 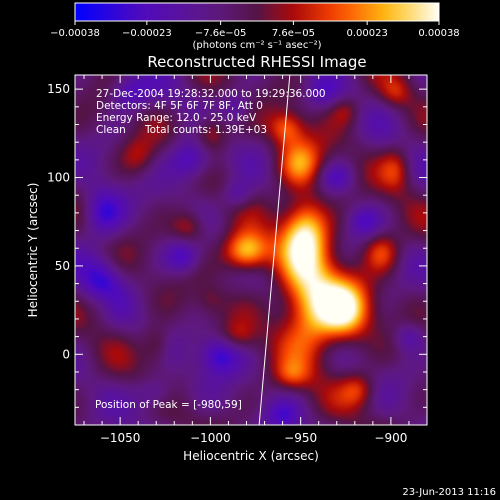 I want to click on colorbar-tick-label: −0.00038, so click(x=75, y=33).